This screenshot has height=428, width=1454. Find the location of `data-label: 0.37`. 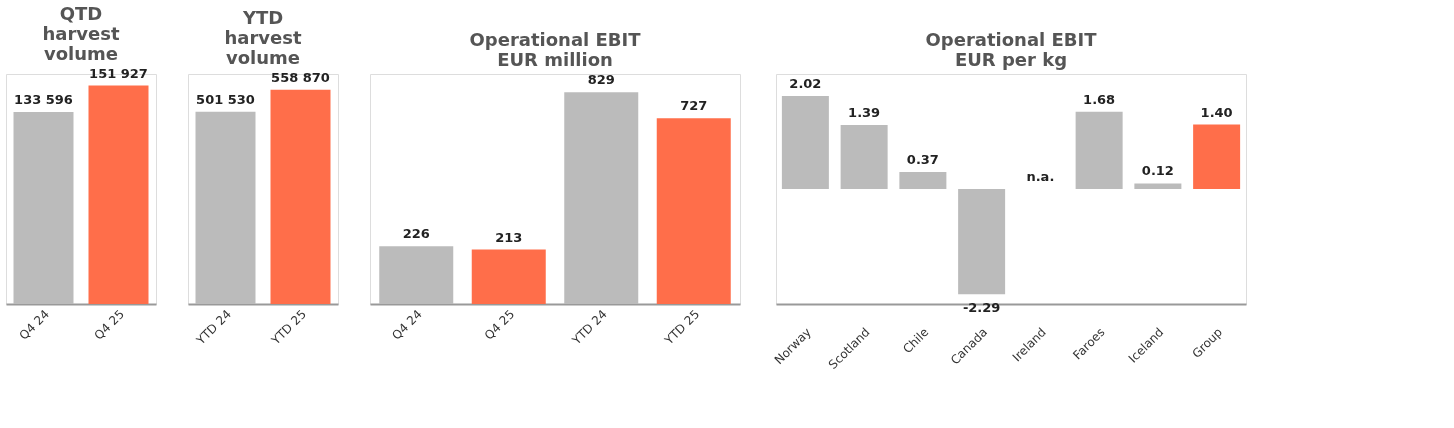

data-label: 0.37 is located at coordinates (922, 159).